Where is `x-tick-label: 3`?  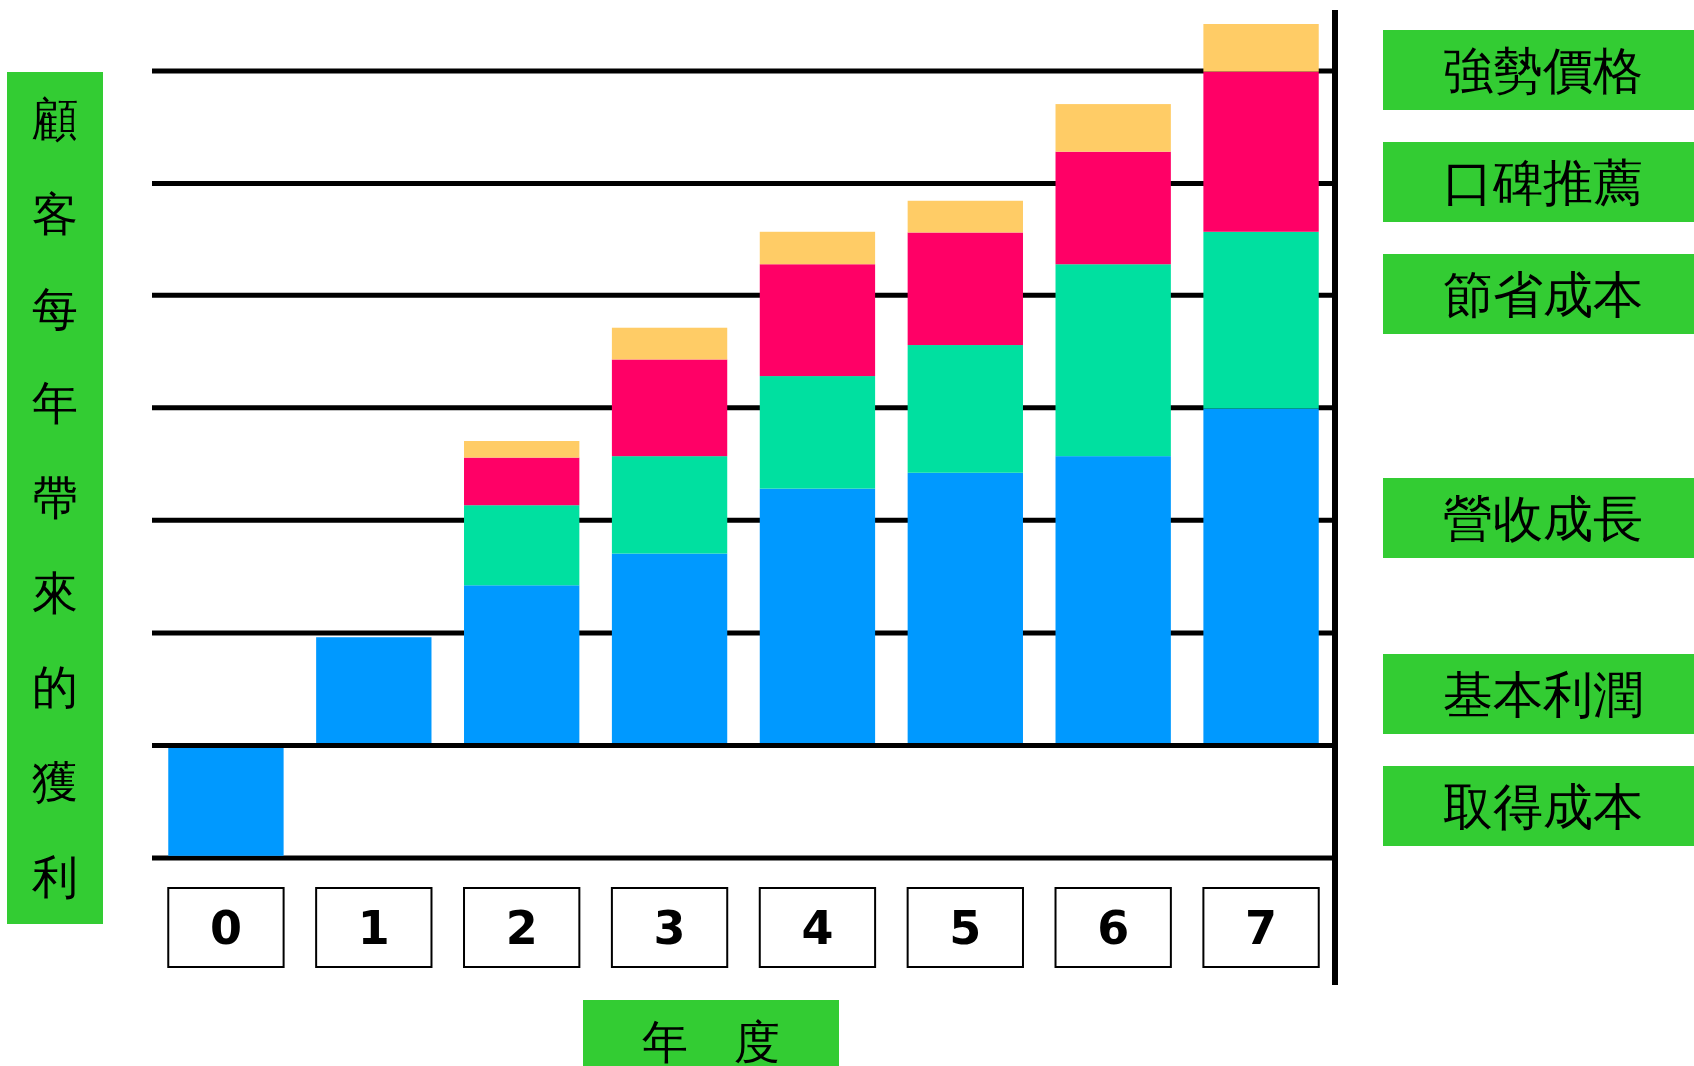
x-tick-label: 3 is located at coordinates (669, 928).